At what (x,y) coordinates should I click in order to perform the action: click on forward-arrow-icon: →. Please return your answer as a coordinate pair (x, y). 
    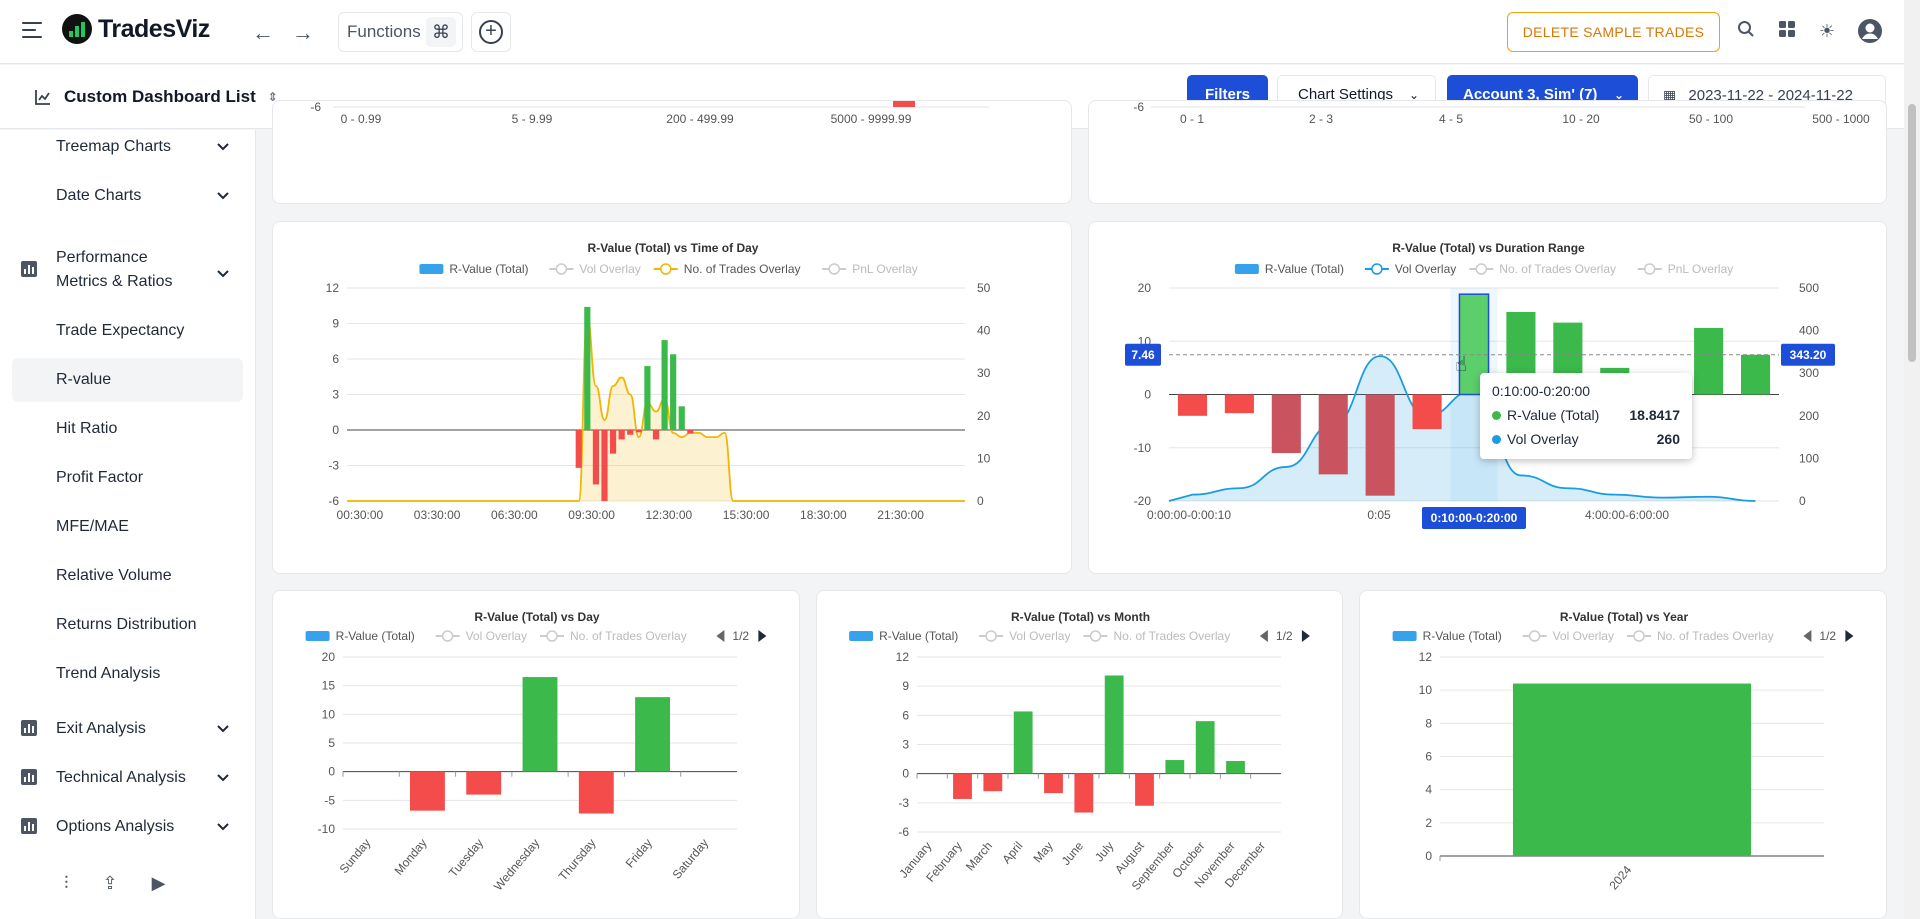
    Looking at the image, I should click on (303, 32).